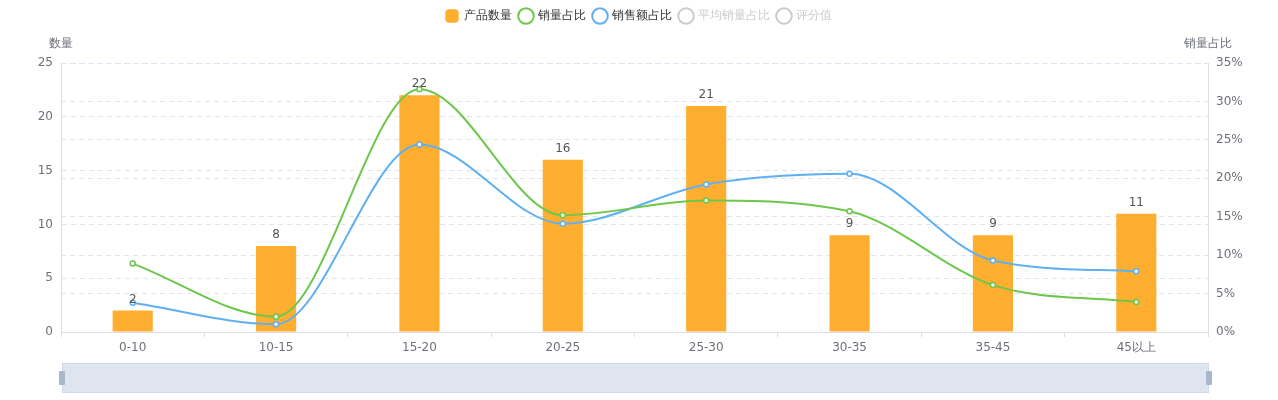  What do you see at coordinates (1229, 177) in the screenshot?
I see `y2-tick-label: 20%` at bounding box center [1229, 177].